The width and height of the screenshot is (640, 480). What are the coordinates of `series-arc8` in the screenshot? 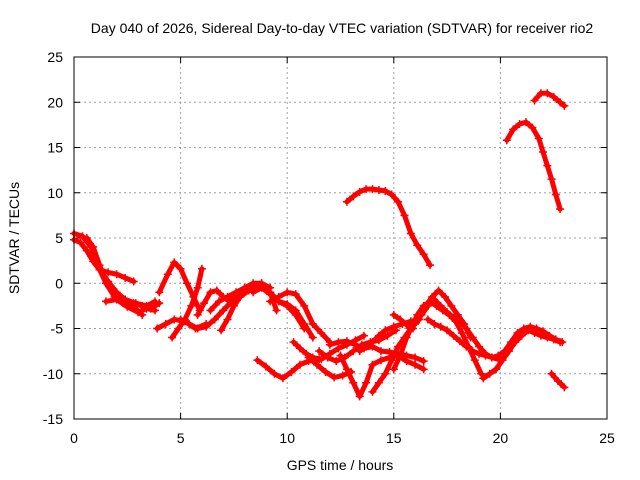 It's located at (187, 303).